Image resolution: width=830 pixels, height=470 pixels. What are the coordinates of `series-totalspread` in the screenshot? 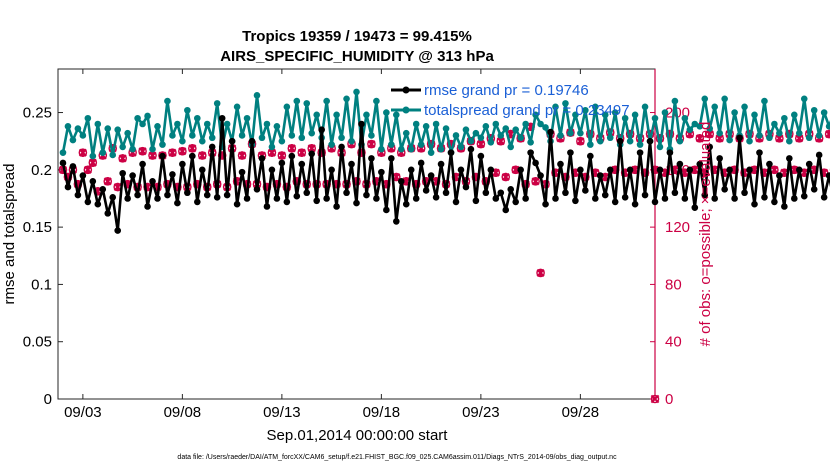 It's located at (444, 124).